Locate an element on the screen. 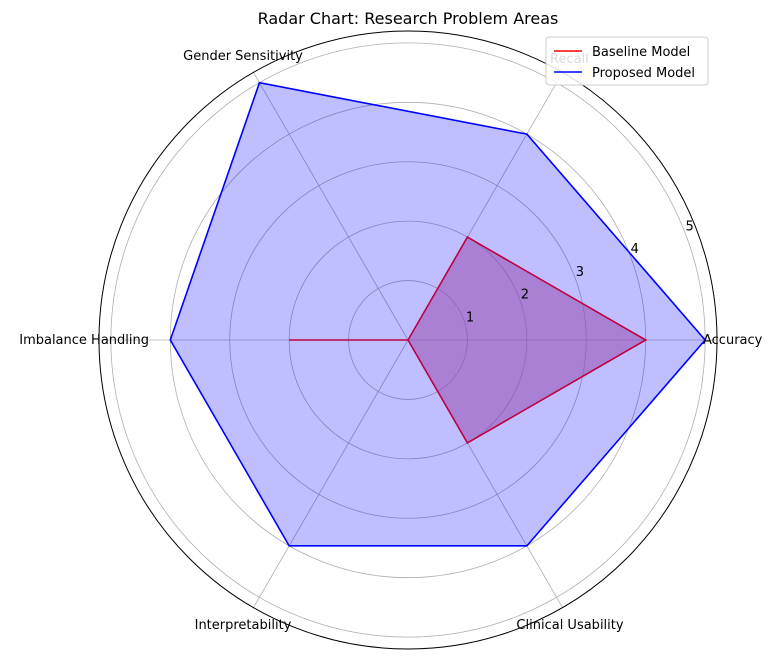 The width and height of the screenshot is (776, 658). category-label: Accuracy is located at coordinates (733, 340).